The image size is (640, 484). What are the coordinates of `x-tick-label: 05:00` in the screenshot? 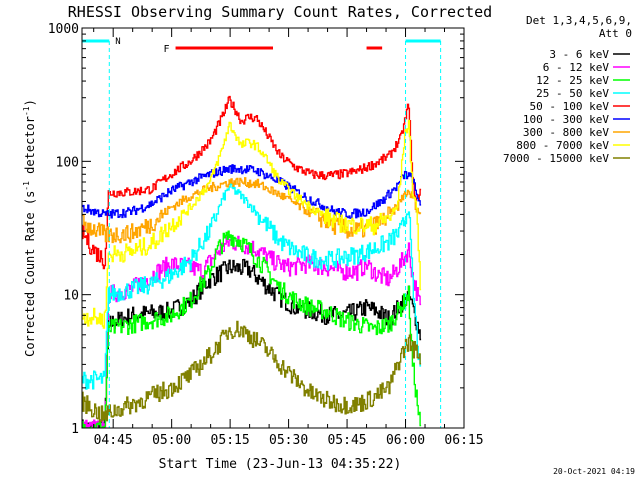 It's located at (171, 440).